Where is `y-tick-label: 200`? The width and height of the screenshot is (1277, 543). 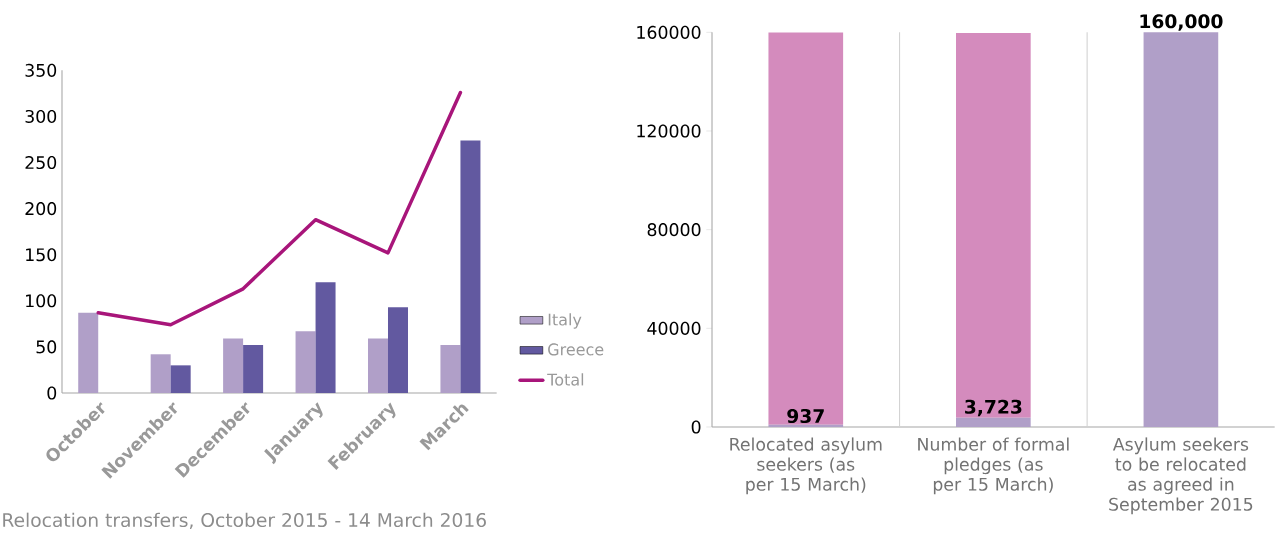
y-tick-label: 200 is located at coordinates (41, 209).